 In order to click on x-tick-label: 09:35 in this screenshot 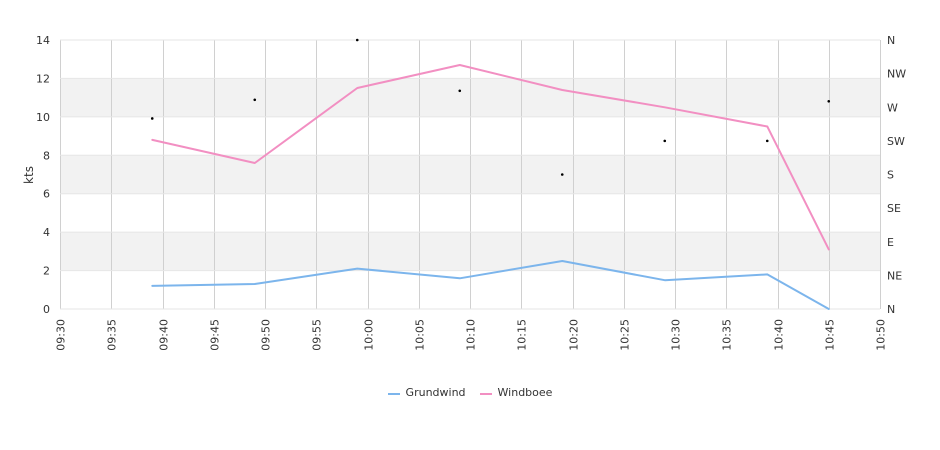, I will do `click(112, 335)`.